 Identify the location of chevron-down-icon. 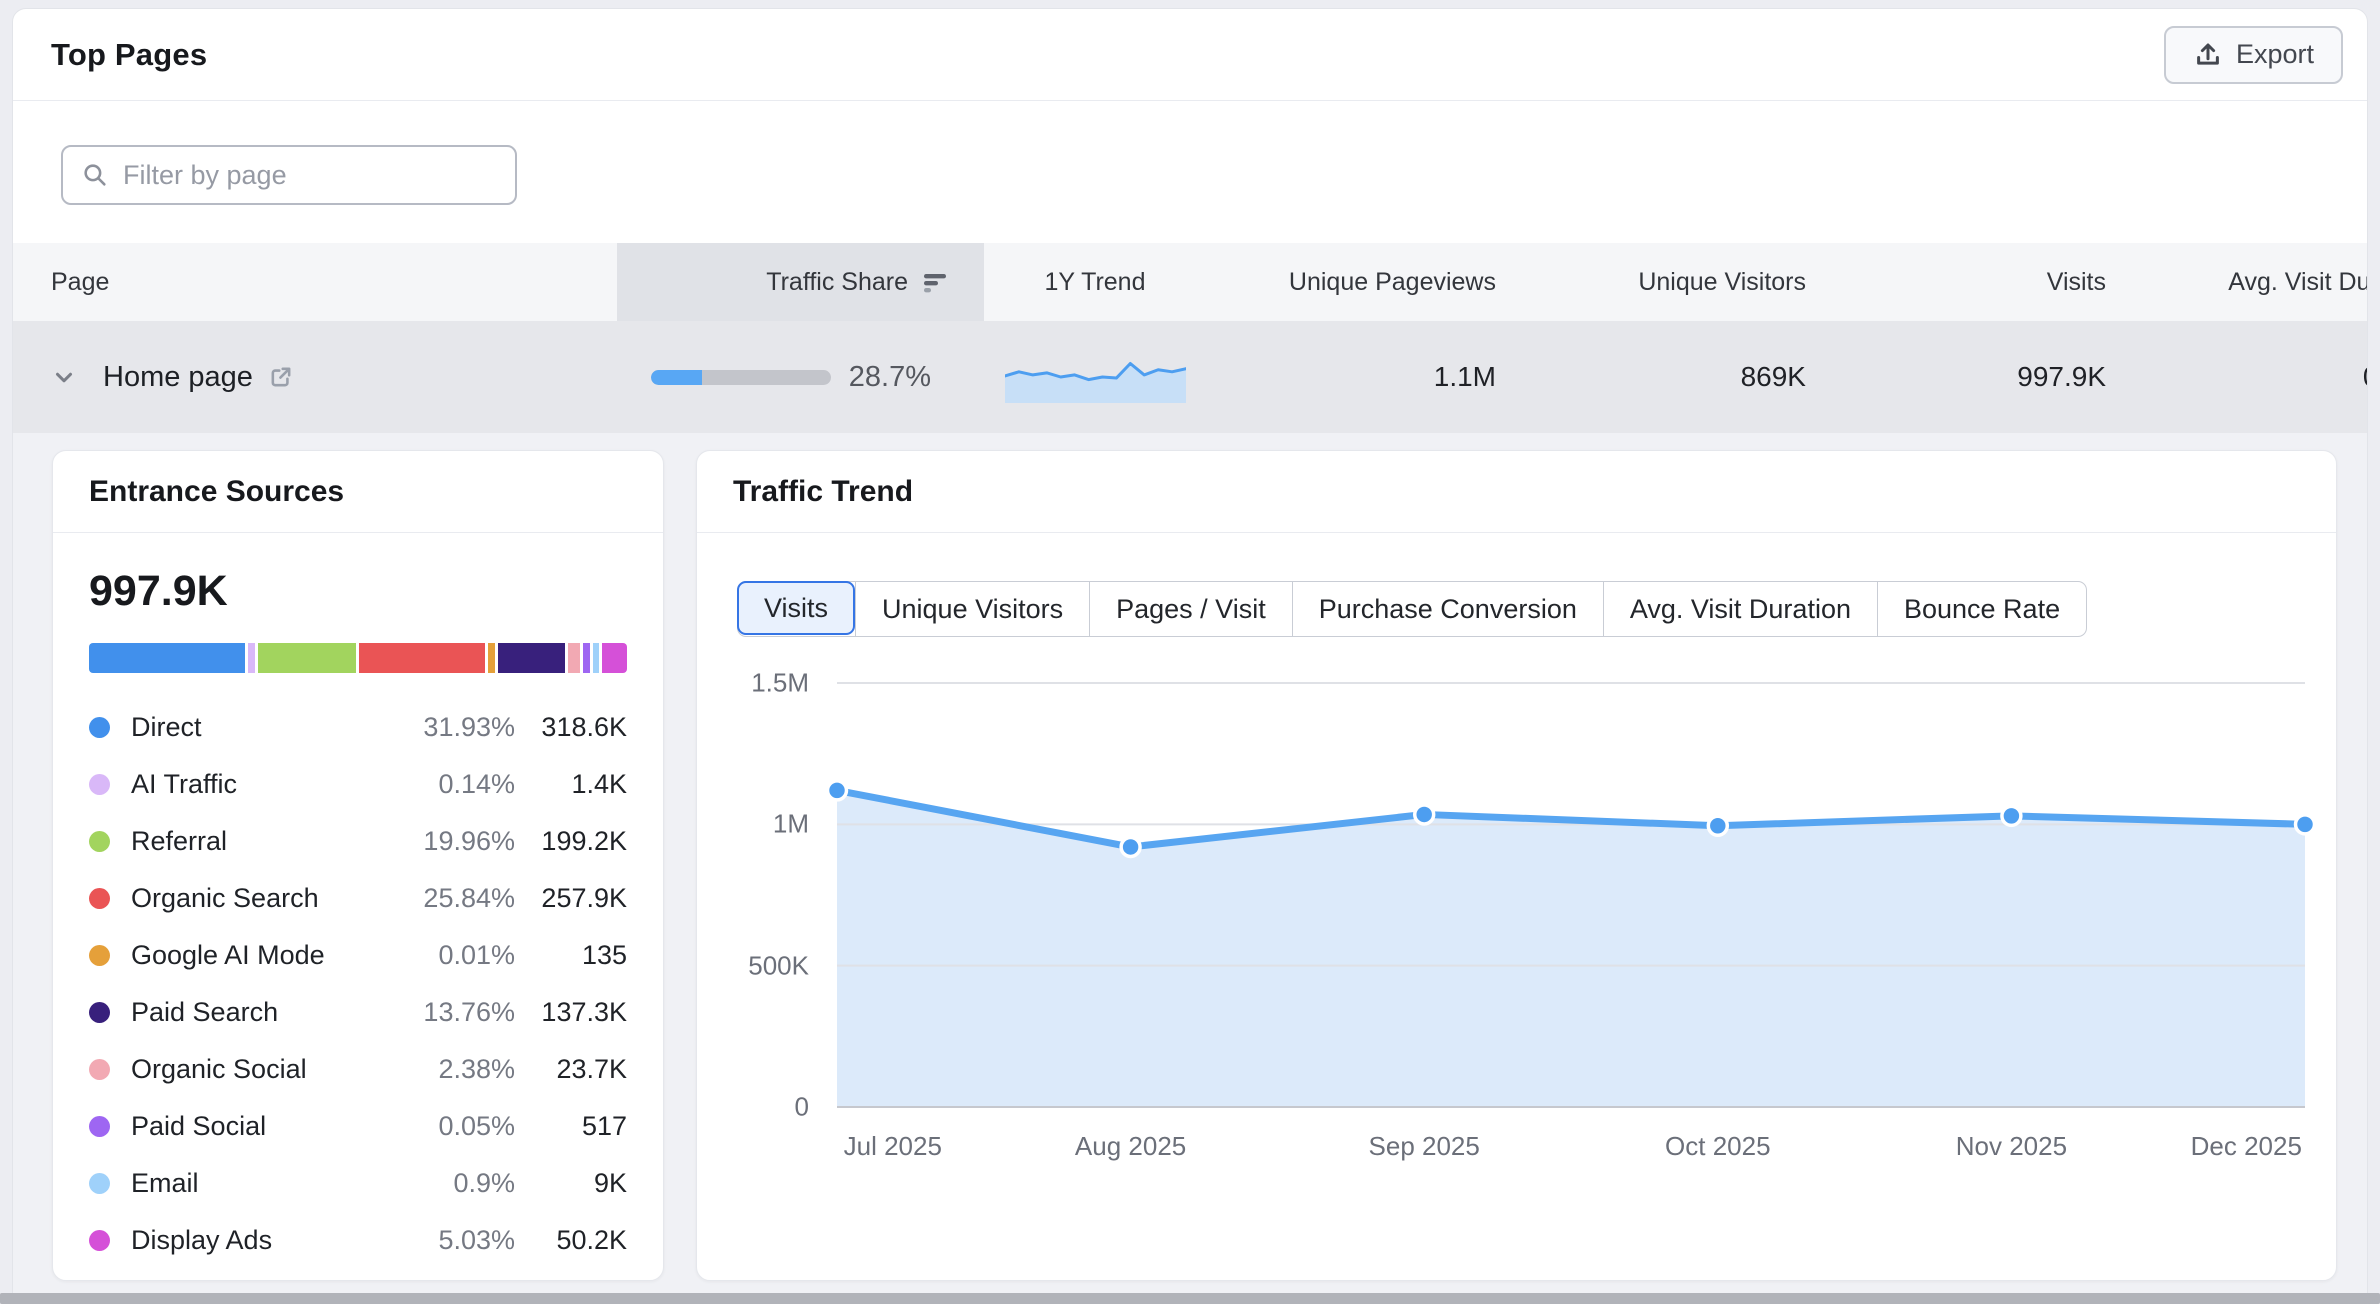
(64, 377).